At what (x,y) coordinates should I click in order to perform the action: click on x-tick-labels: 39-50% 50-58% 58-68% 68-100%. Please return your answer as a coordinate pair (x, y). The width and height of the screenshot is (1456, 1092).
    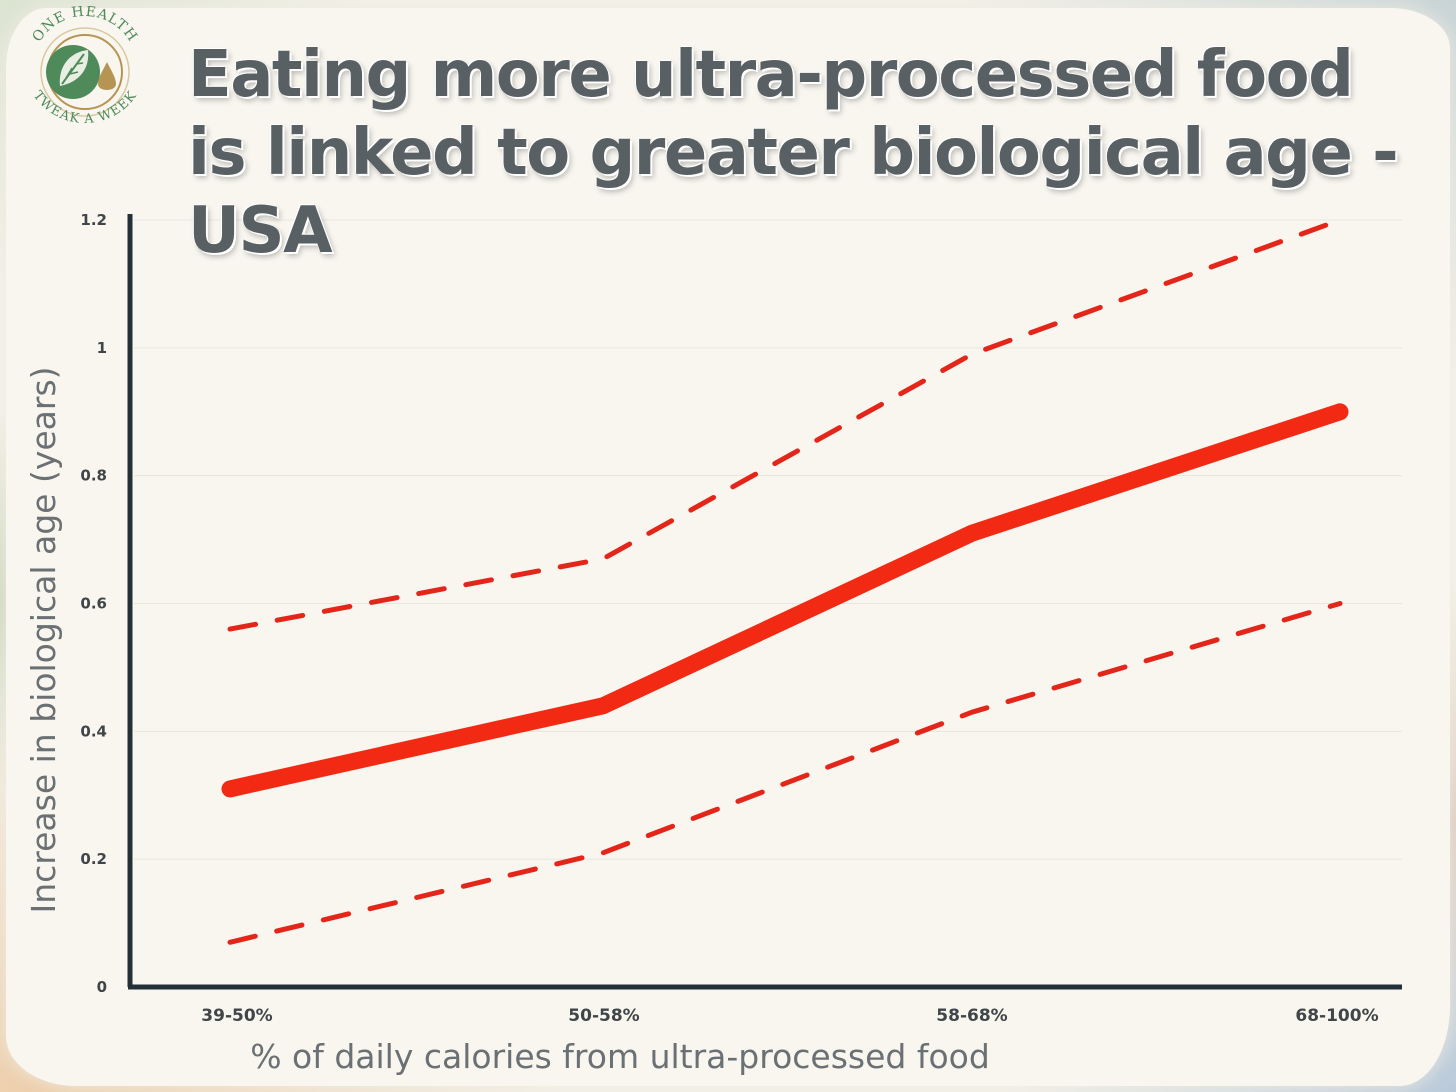
    Looking at the image, I should click on (789, 1016).